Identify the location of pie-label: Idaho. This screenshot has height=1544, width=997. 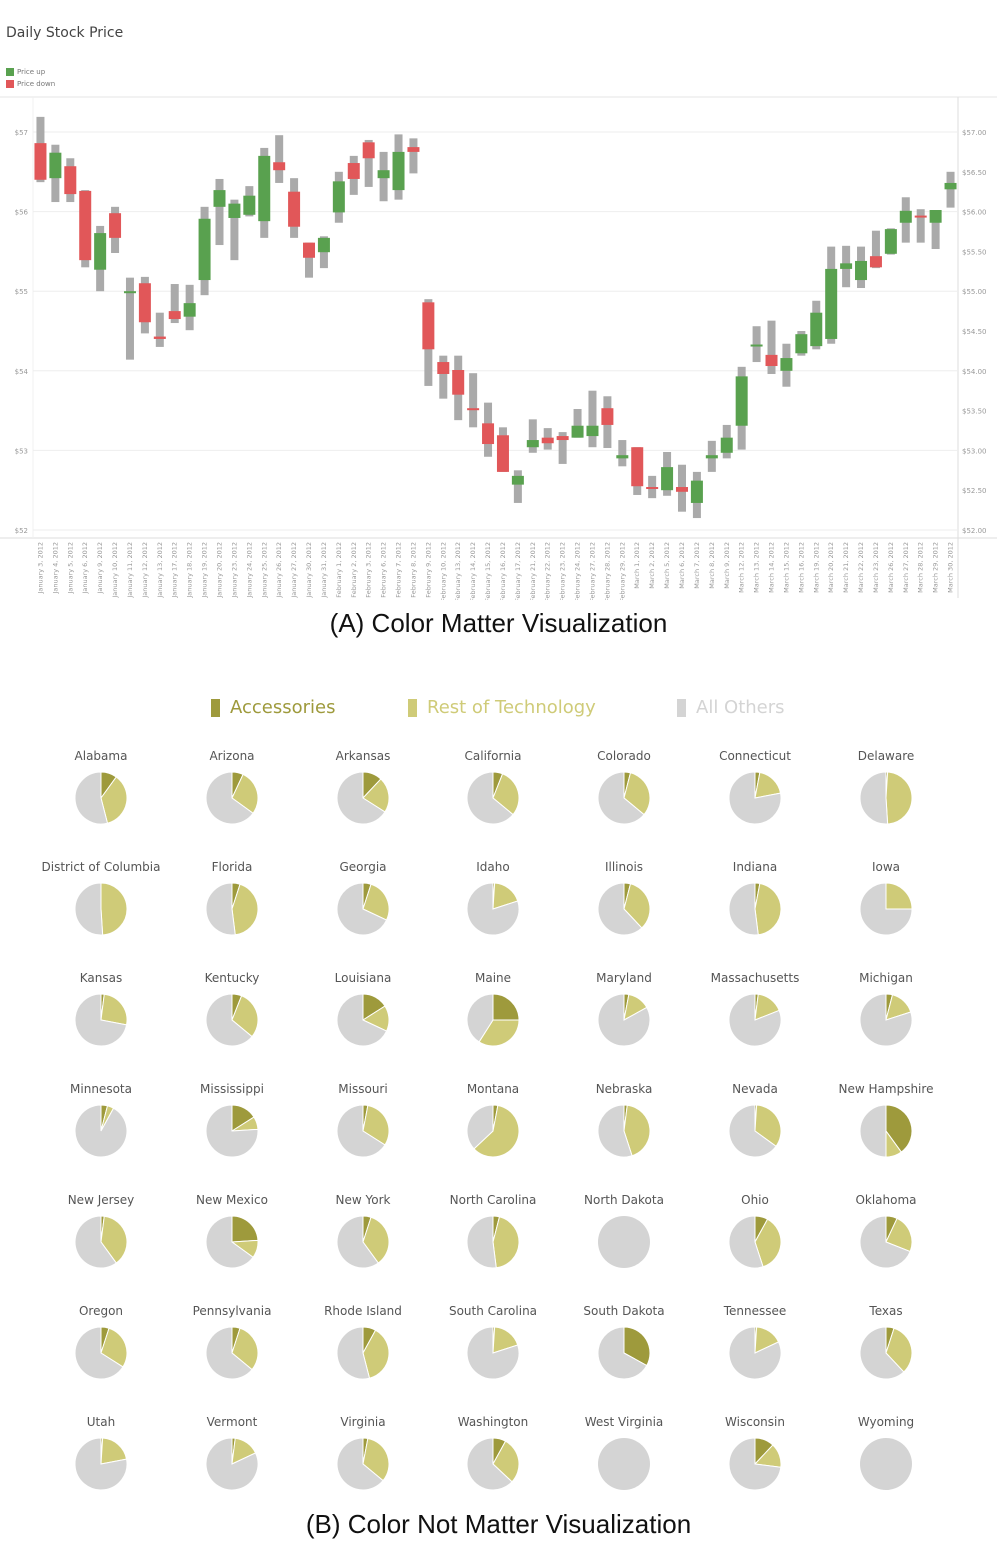
(492, 867).